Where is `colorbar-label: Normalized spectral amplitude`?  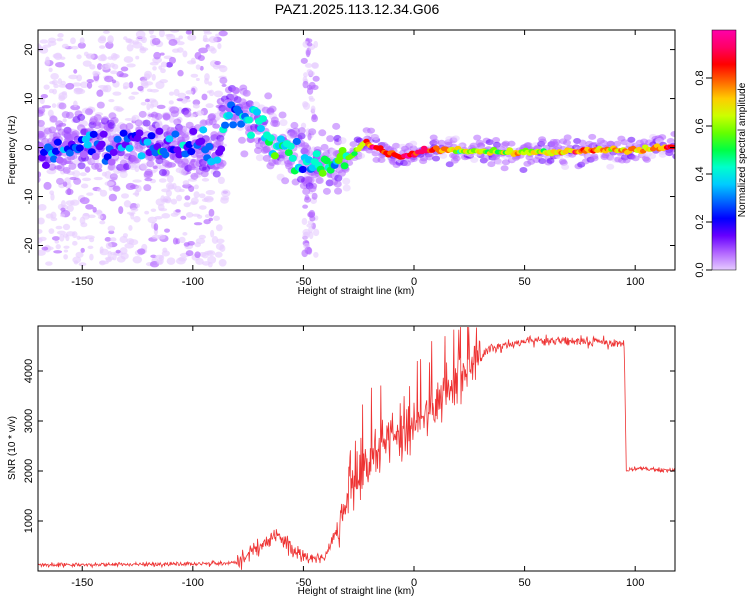 colorbar-label: Normalized spectral amplitude is located at coordinates (742, 149).